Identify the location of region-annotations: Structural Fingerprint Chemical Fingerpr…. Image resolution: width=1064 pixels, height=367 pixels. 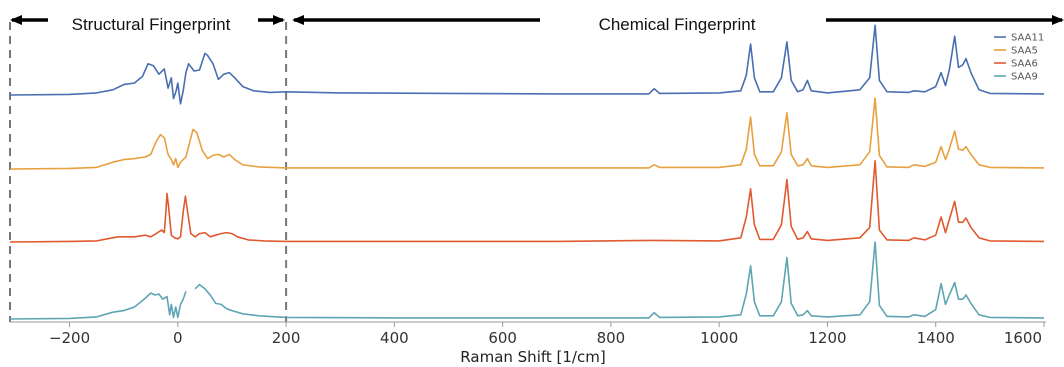
(537, 24).